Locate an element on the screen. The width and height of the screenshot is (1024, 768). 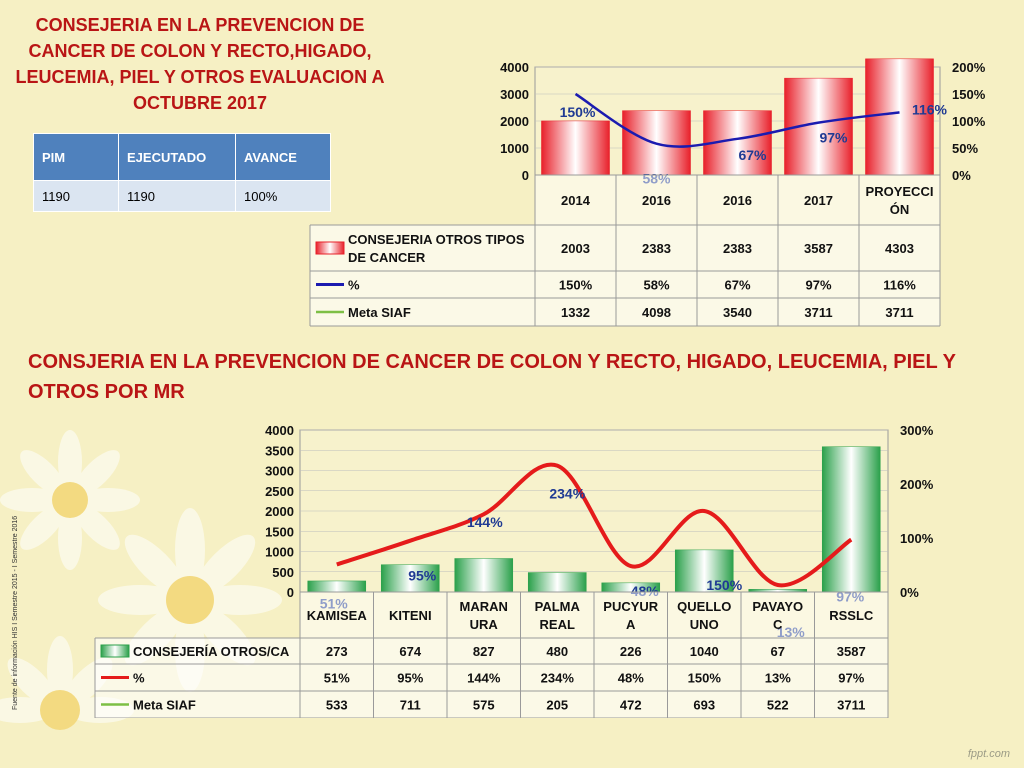
percent-data-label: 234% is located at coordinates (567, 494).